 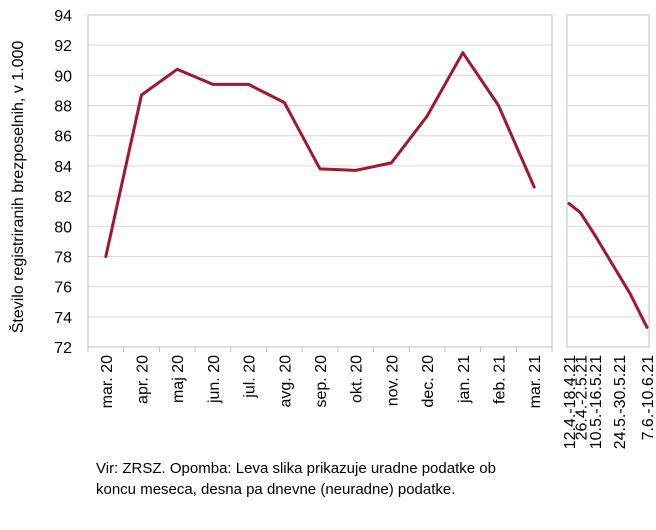 What do you see at coordinates (648, 398) in the screenshot?
I see `x-tick-label: 7.6.-10.6.21` at bounding box center [648, 398].